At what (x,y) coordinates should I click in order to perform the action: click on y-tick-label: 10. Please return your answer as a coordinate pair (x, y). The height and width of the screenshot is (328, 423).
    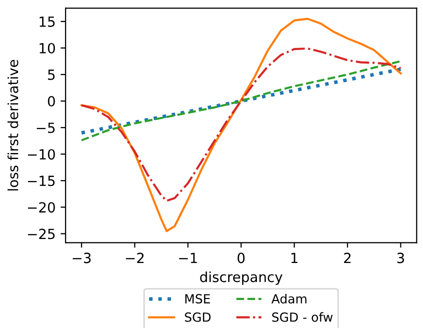
    Looking at the image, I should click on (47, 48).